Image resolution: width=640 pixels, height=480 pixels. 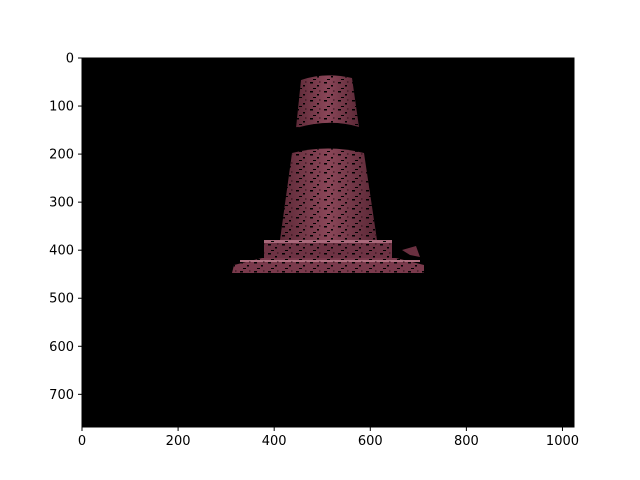 I want to click on y-tick-label: 200, so click(x=61, y=155).